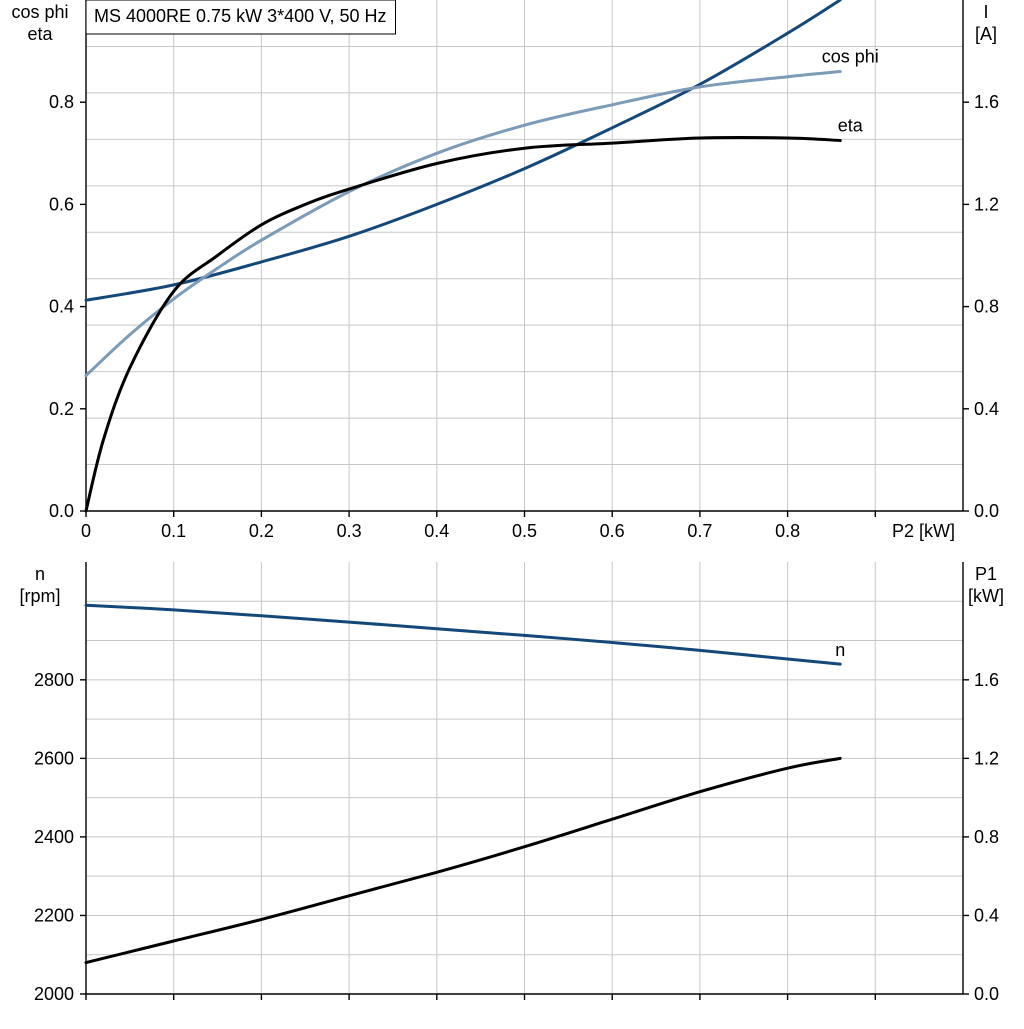 This screenshot has width=1024, height=1029. What do you see at coordinates (54, 837) in the screenshot?
I see `left-tick-label: 2400` at bounding box center [54, 837].